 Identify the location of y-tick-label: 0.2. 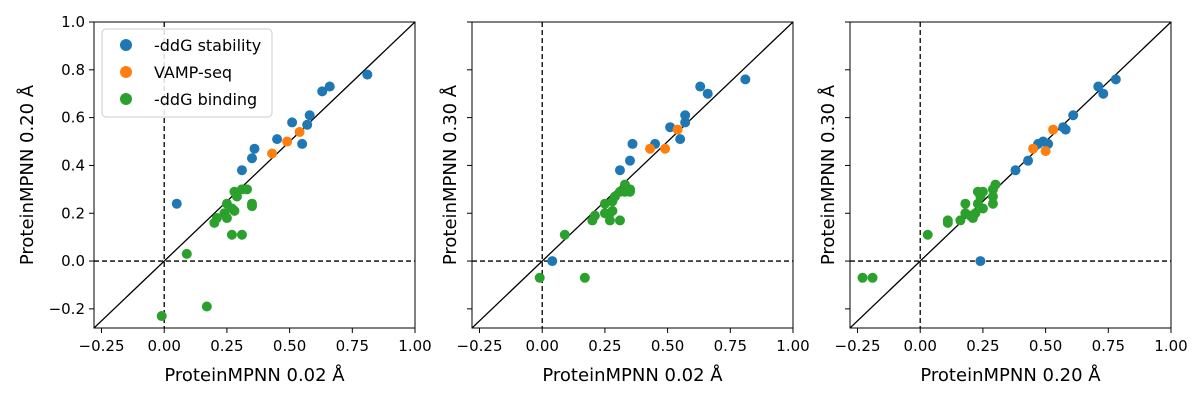
(73, 213).